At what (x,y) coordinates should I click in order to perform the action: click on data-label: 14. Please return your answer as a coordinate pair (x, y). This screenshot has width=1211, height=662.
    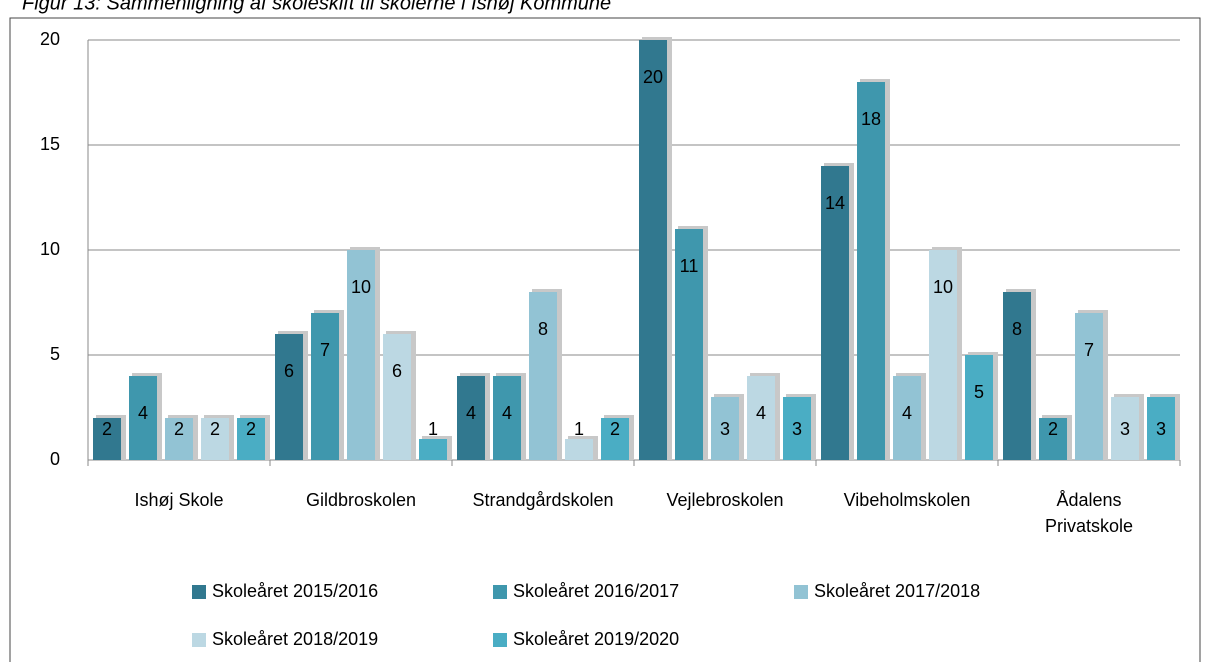
    Looking at the image, I should click on (835, 203).